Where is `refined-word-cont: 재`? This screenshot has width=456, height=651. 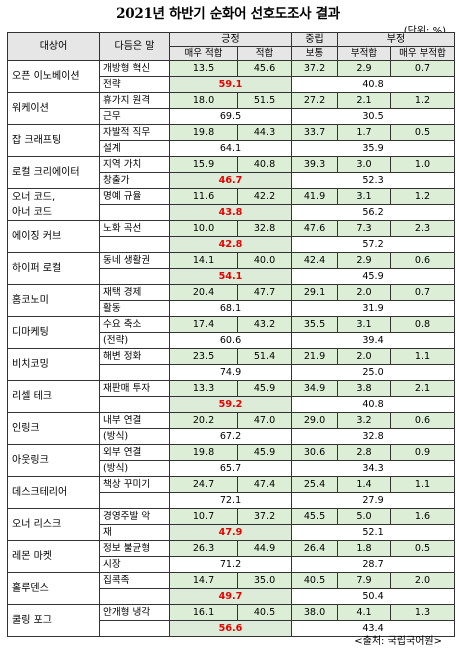 refined-word-cont: 재 is located at coordinates (134, 532).